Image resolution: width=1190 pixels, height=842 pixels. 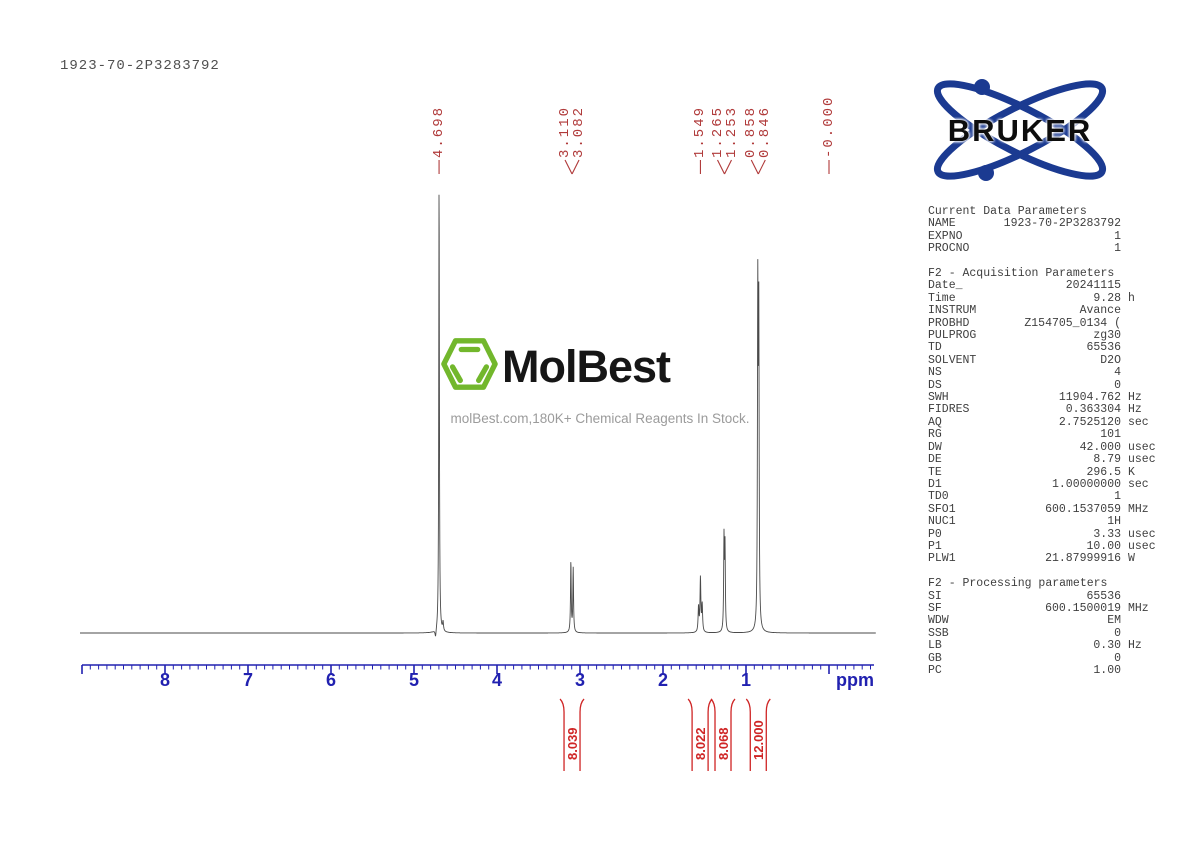 I want to click on bruker-ellipses-icon, so click(x=1020, y=130).